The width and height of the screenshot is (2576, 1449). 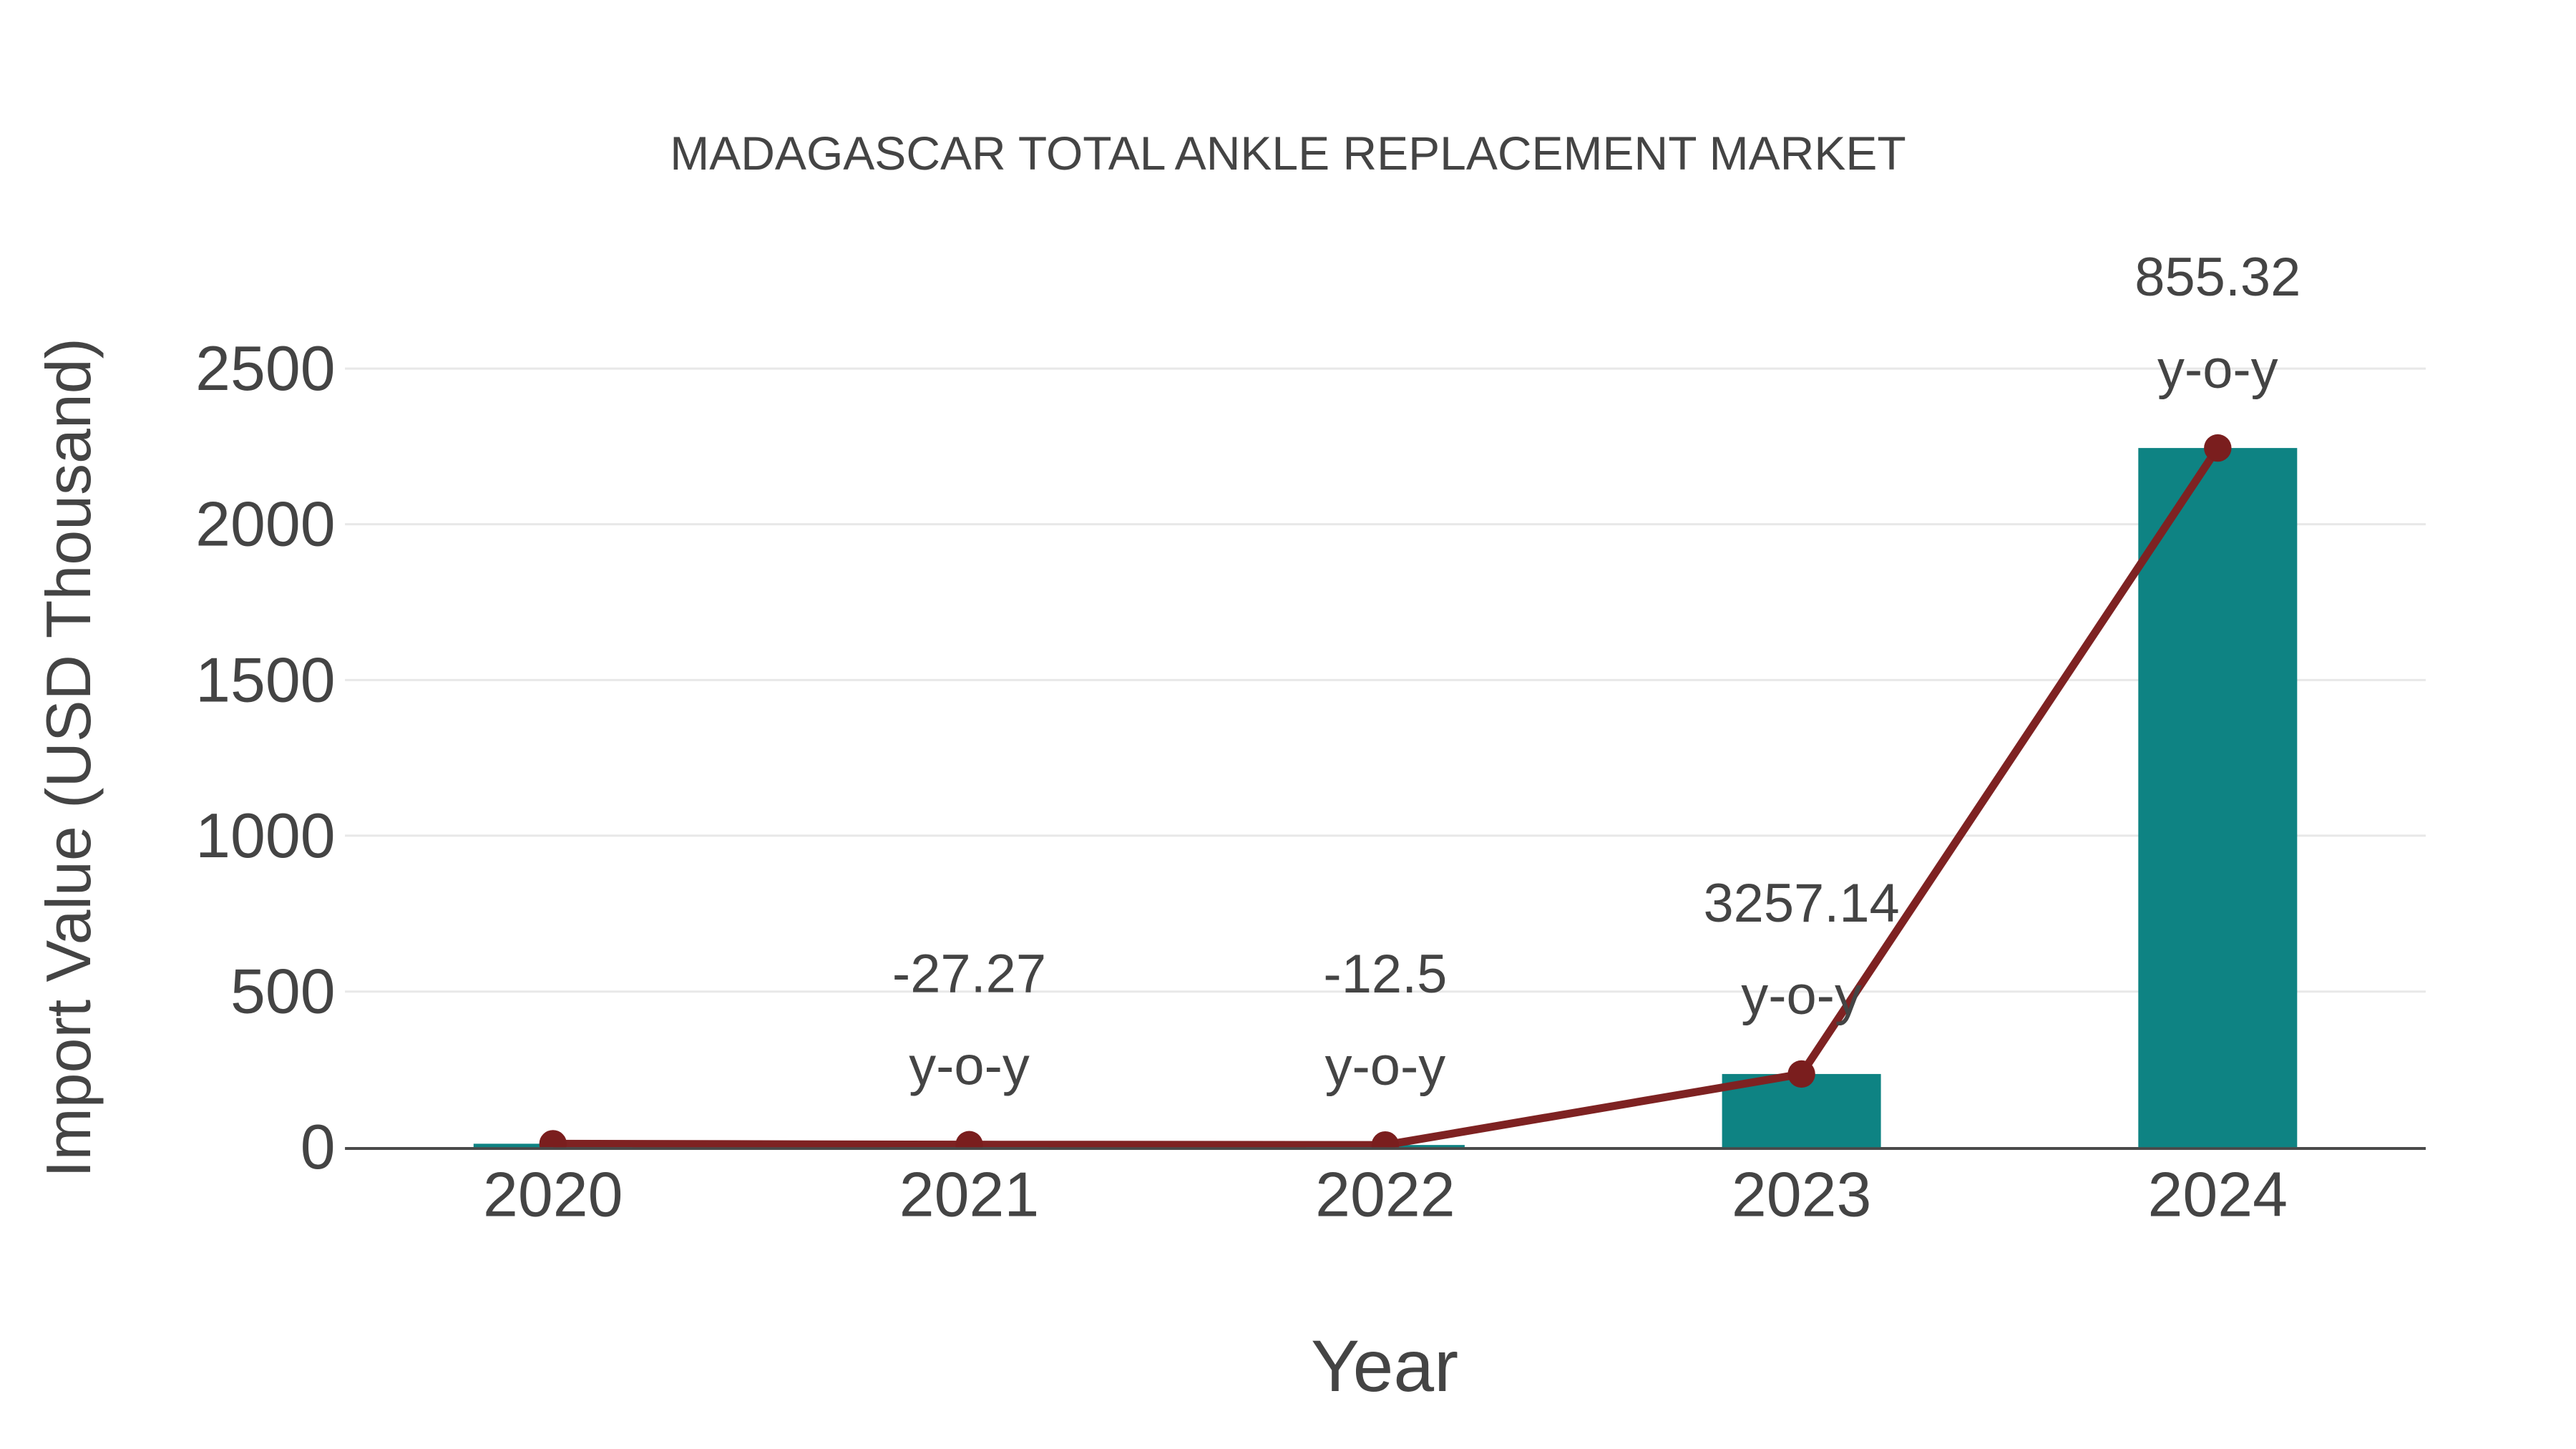 I want to click on annotation-yoy-2023: y-o-y, so click(x=1801, y=995).